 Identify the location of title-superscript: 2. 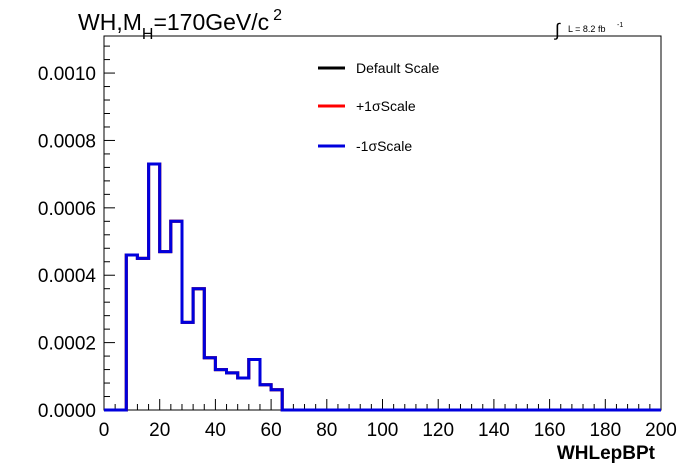
(277, 15).